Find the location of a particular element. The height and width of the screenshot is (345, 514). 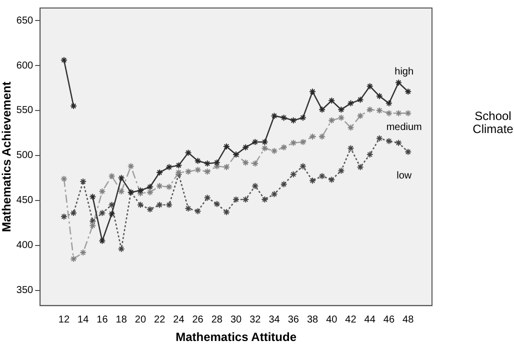

series-label: low is located at coordinates (404, 176).